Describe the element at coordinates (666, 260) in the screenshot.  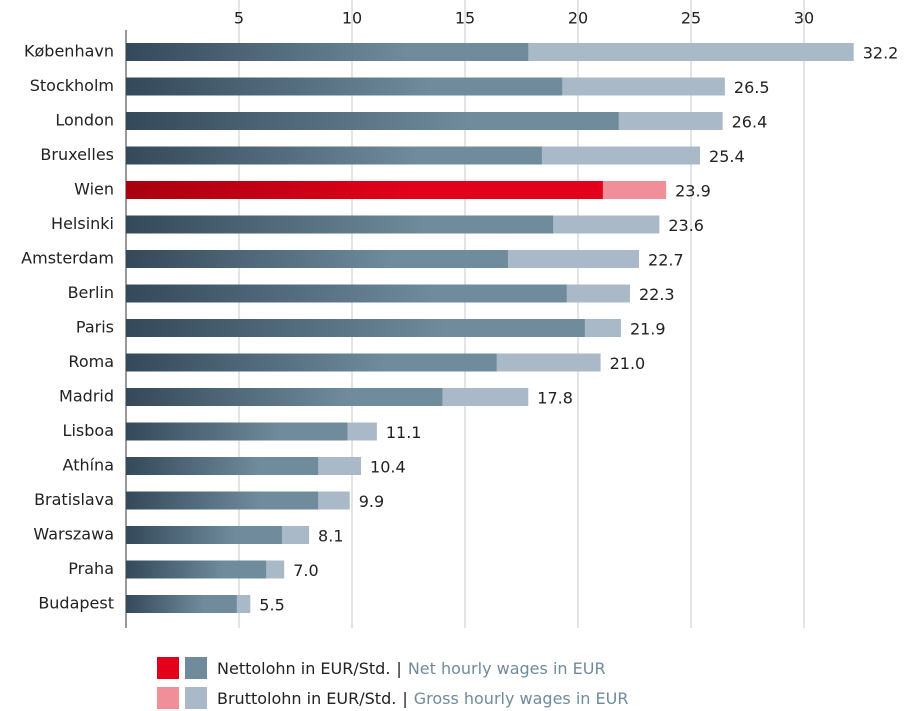
I see `value-label: 22.7` at that location.